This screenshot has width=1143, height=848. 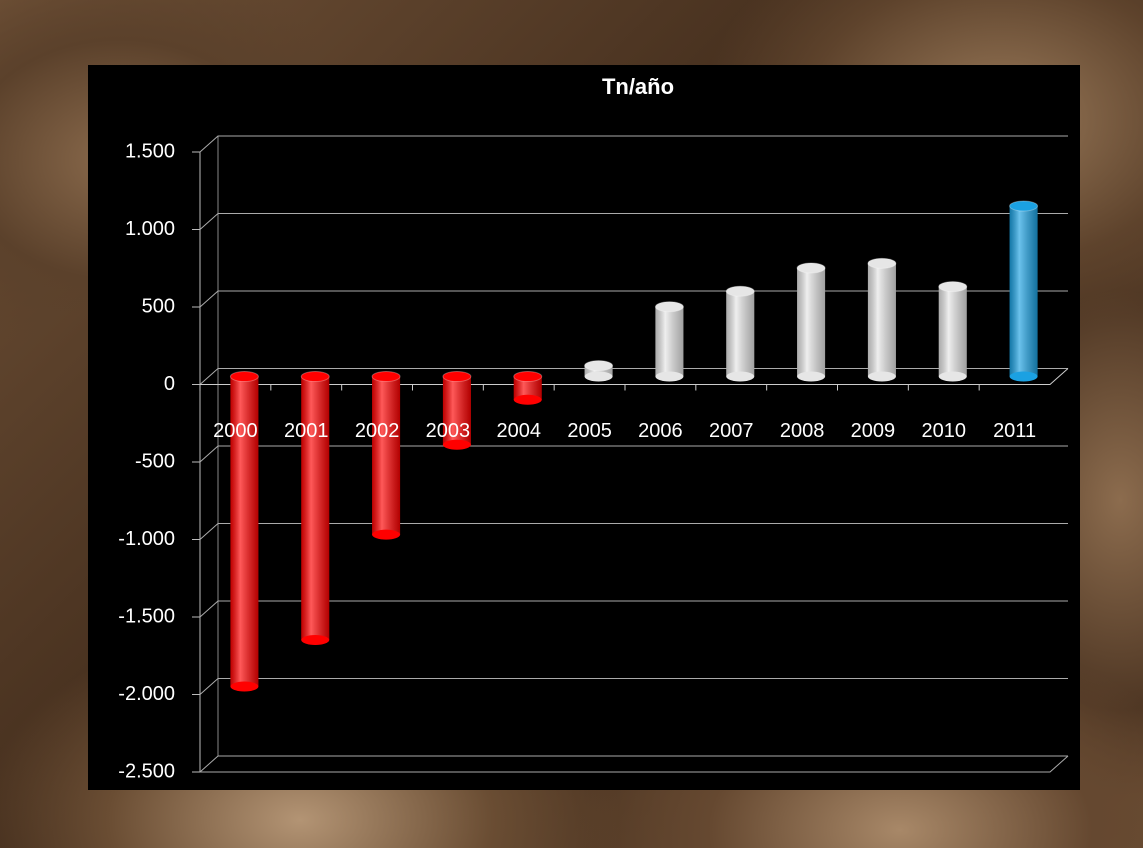 I want to click on y-tick-label: 1.500, so click(x=150, y=151).